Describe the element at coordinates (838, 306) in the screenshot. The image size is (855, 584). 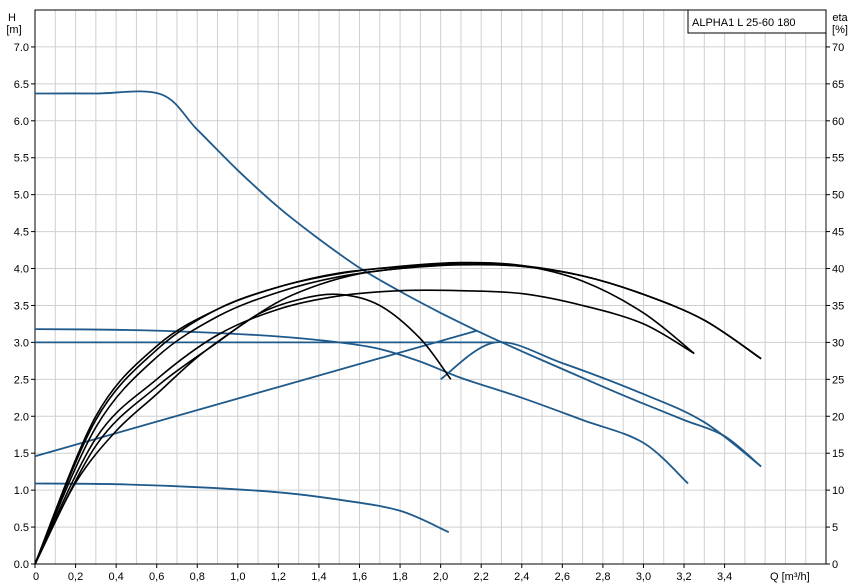
I see `right-tick-label: 35` at that location.